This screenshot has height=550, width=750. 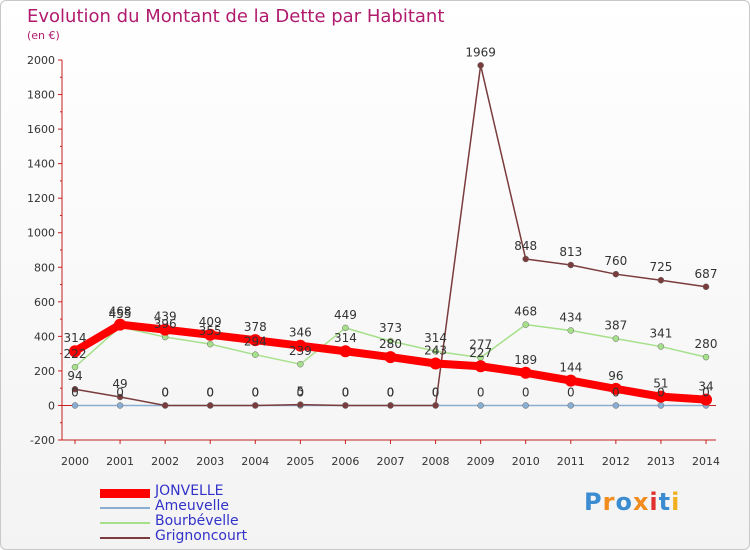 What do you see at coordinates (74, 376) in the screenshot?
I see `data-label: 94` at bounding box center [74, 376].